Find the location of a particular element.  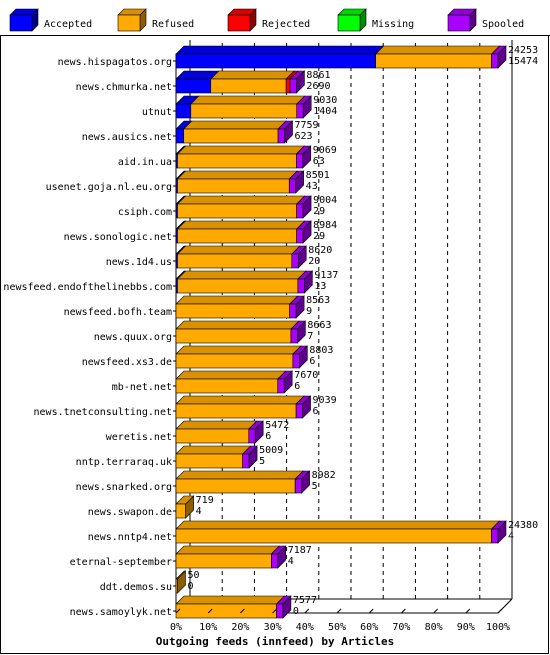

value-second: 15474 is located at coordinates (523, 61).